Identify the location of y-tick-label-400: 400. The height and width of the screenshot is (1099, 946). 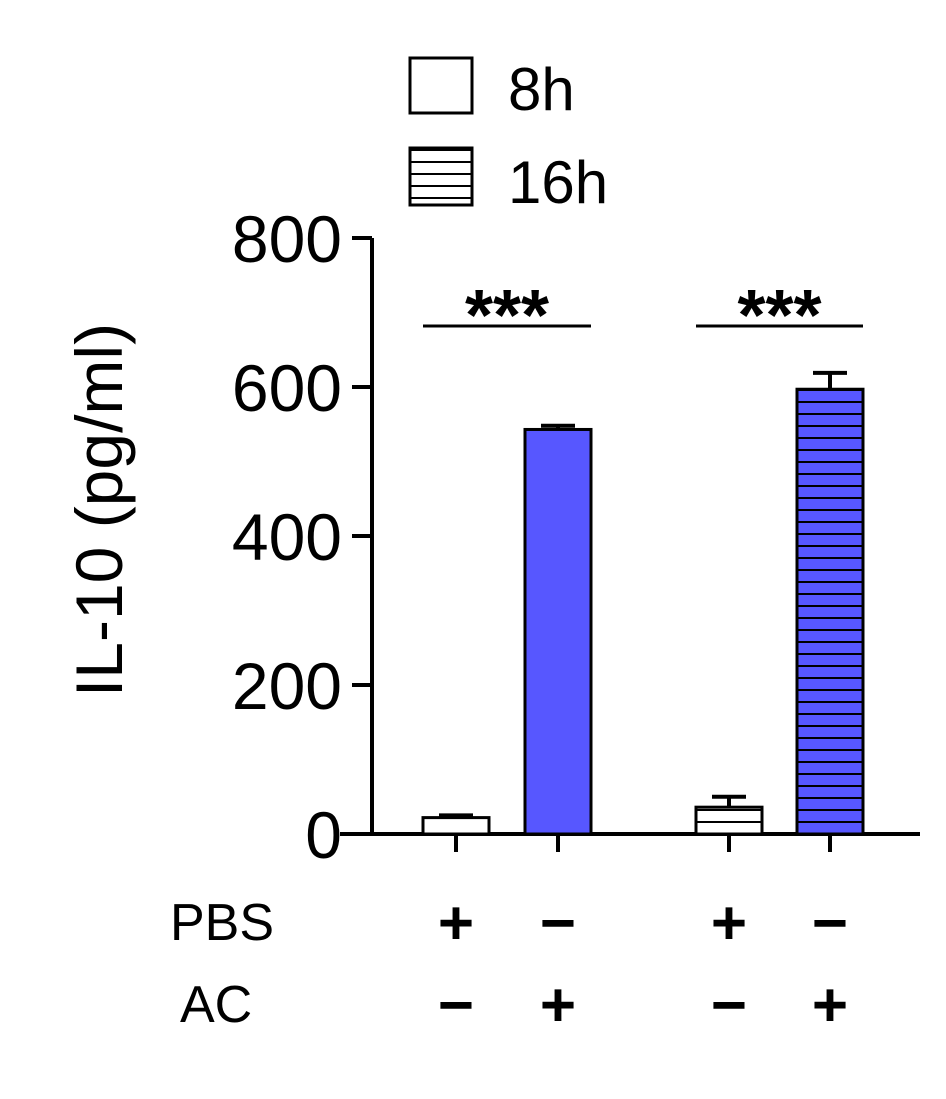
(287, 537).